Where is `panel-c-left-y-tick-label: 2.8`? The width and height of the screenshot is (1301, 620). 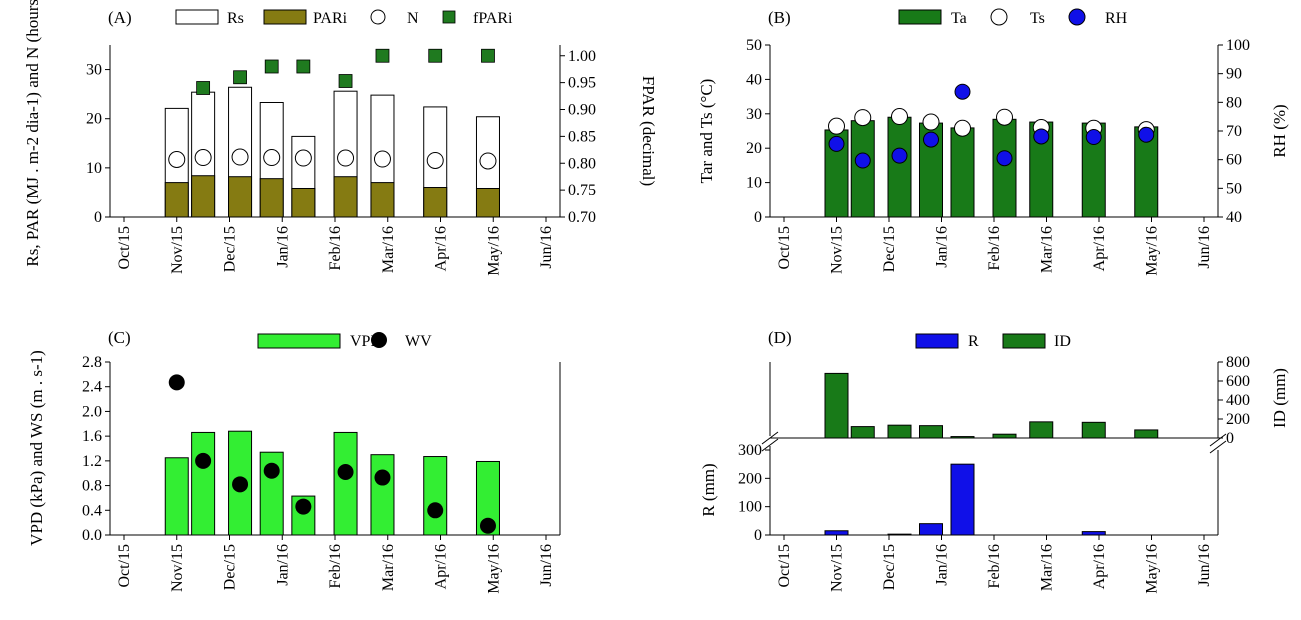 panel-c-left-y-tick-label: 2.8 is located at coordinates (92, 362).